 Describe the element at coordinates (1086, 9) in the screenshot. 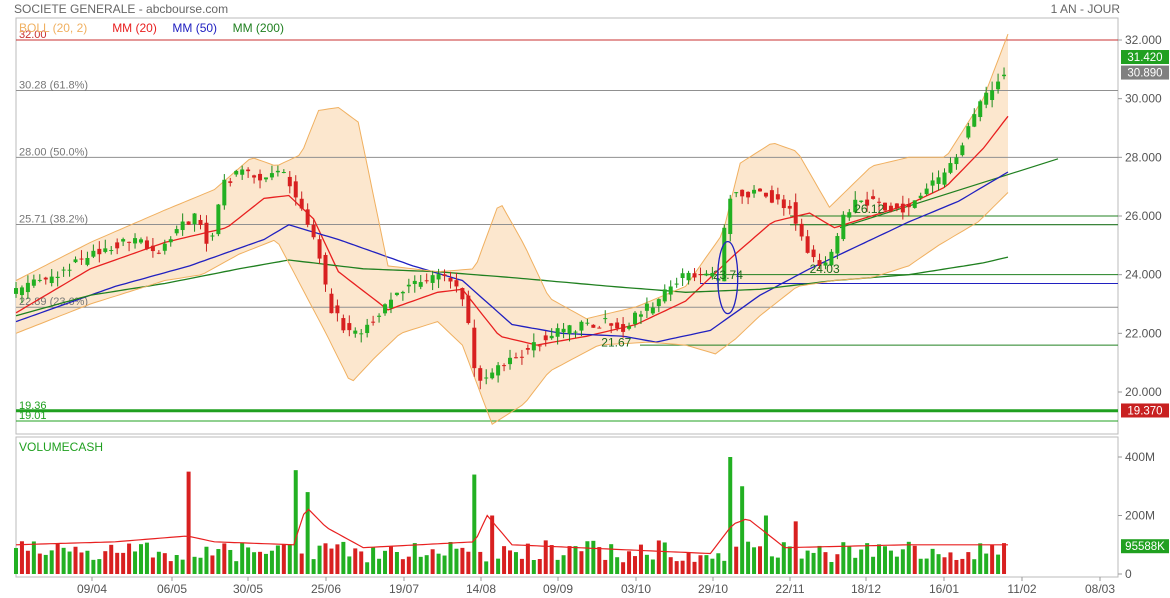

I see `chart-period: 1 AN - JOUR` at that location.